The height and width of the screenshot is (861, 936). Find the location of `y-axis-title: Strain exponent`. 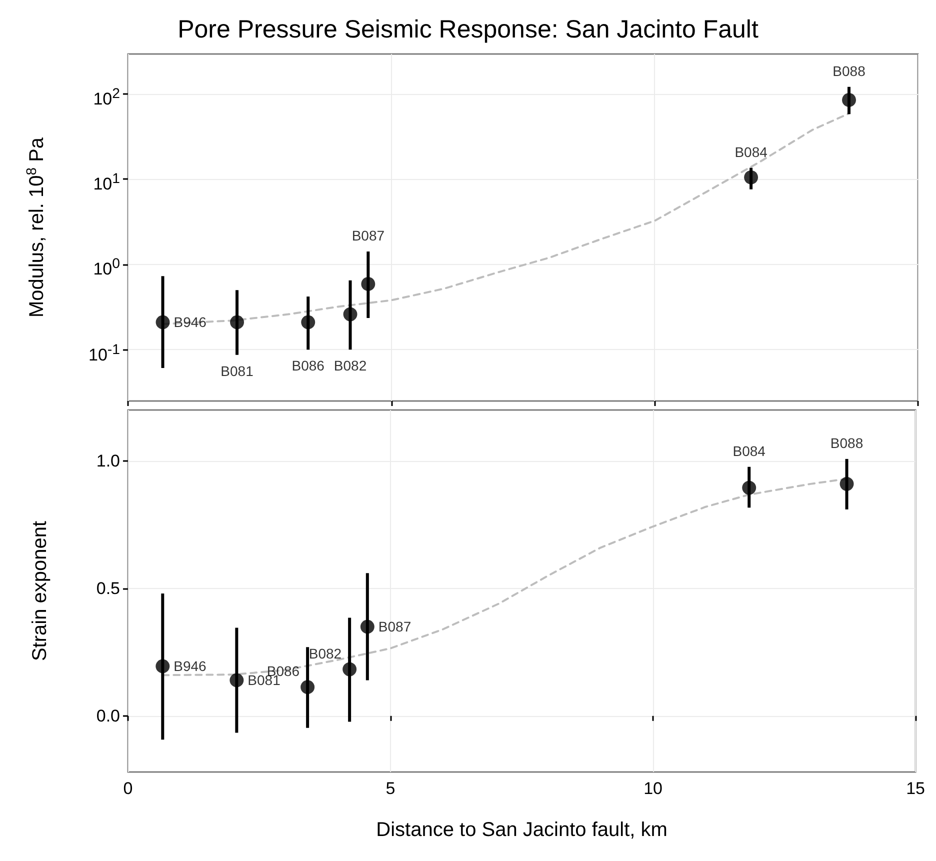

y-axis-title: Strain exponent is located at coordinates (40, 591).